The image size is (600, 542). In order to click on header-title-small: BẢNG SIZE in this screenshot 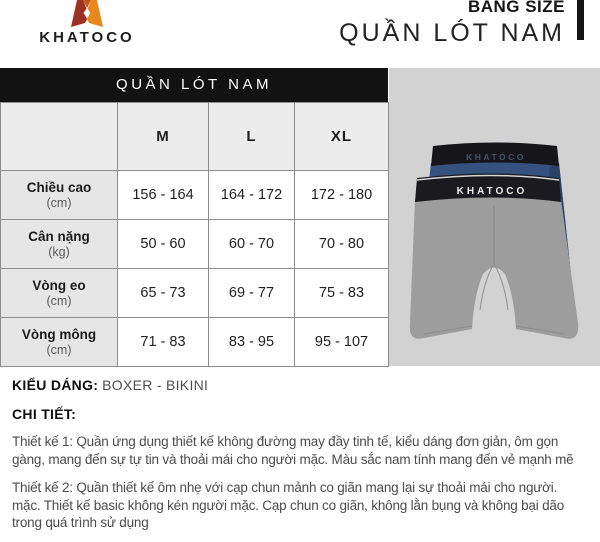, I will do `click(516, 8)`.